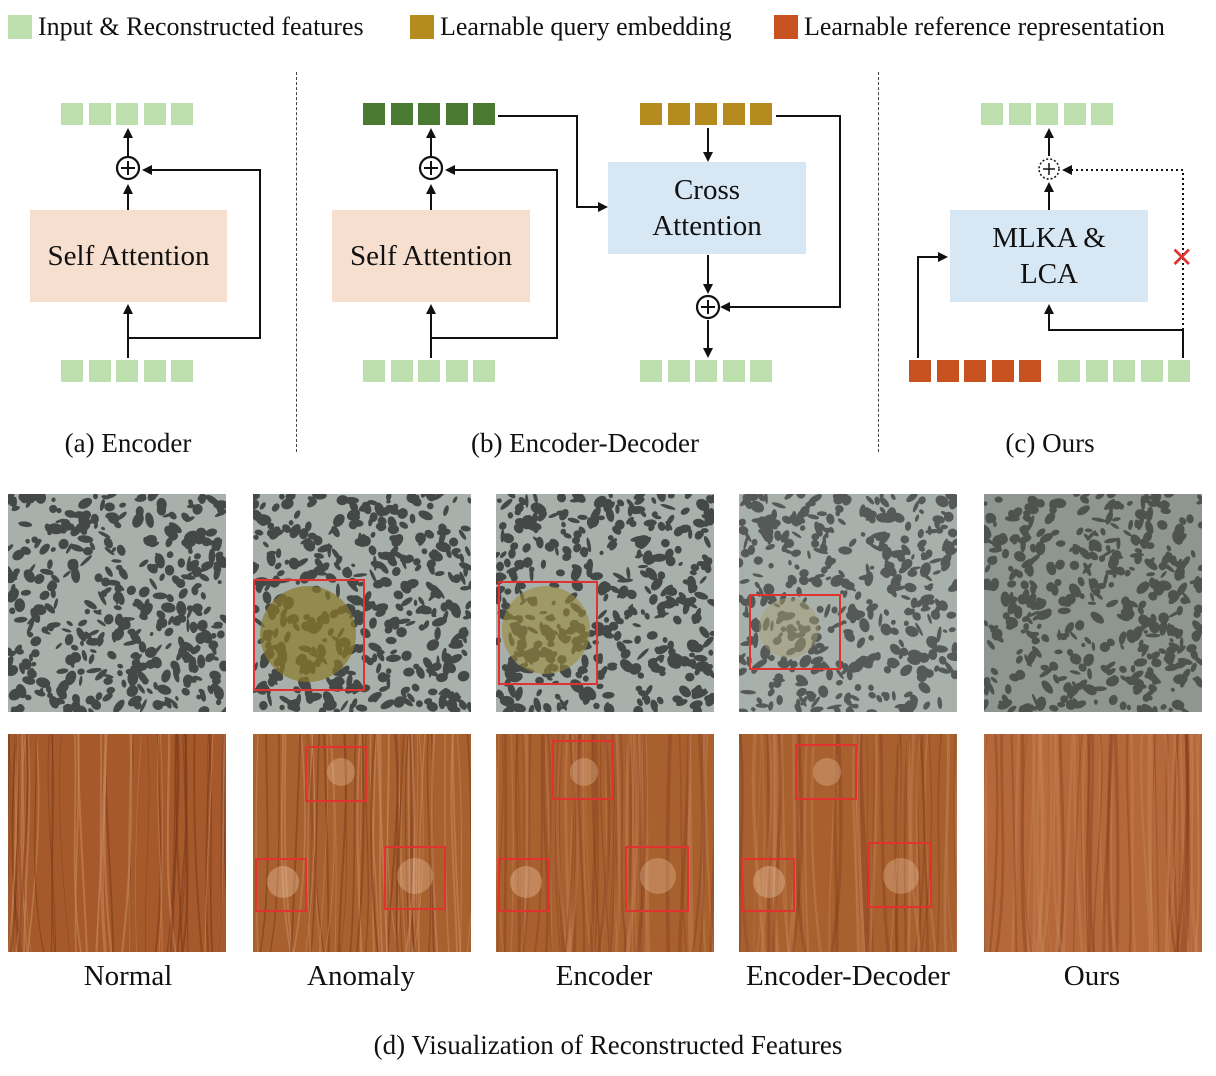  I want to click on legend-label-reference: Learnable reference representation, so click(984, 26).